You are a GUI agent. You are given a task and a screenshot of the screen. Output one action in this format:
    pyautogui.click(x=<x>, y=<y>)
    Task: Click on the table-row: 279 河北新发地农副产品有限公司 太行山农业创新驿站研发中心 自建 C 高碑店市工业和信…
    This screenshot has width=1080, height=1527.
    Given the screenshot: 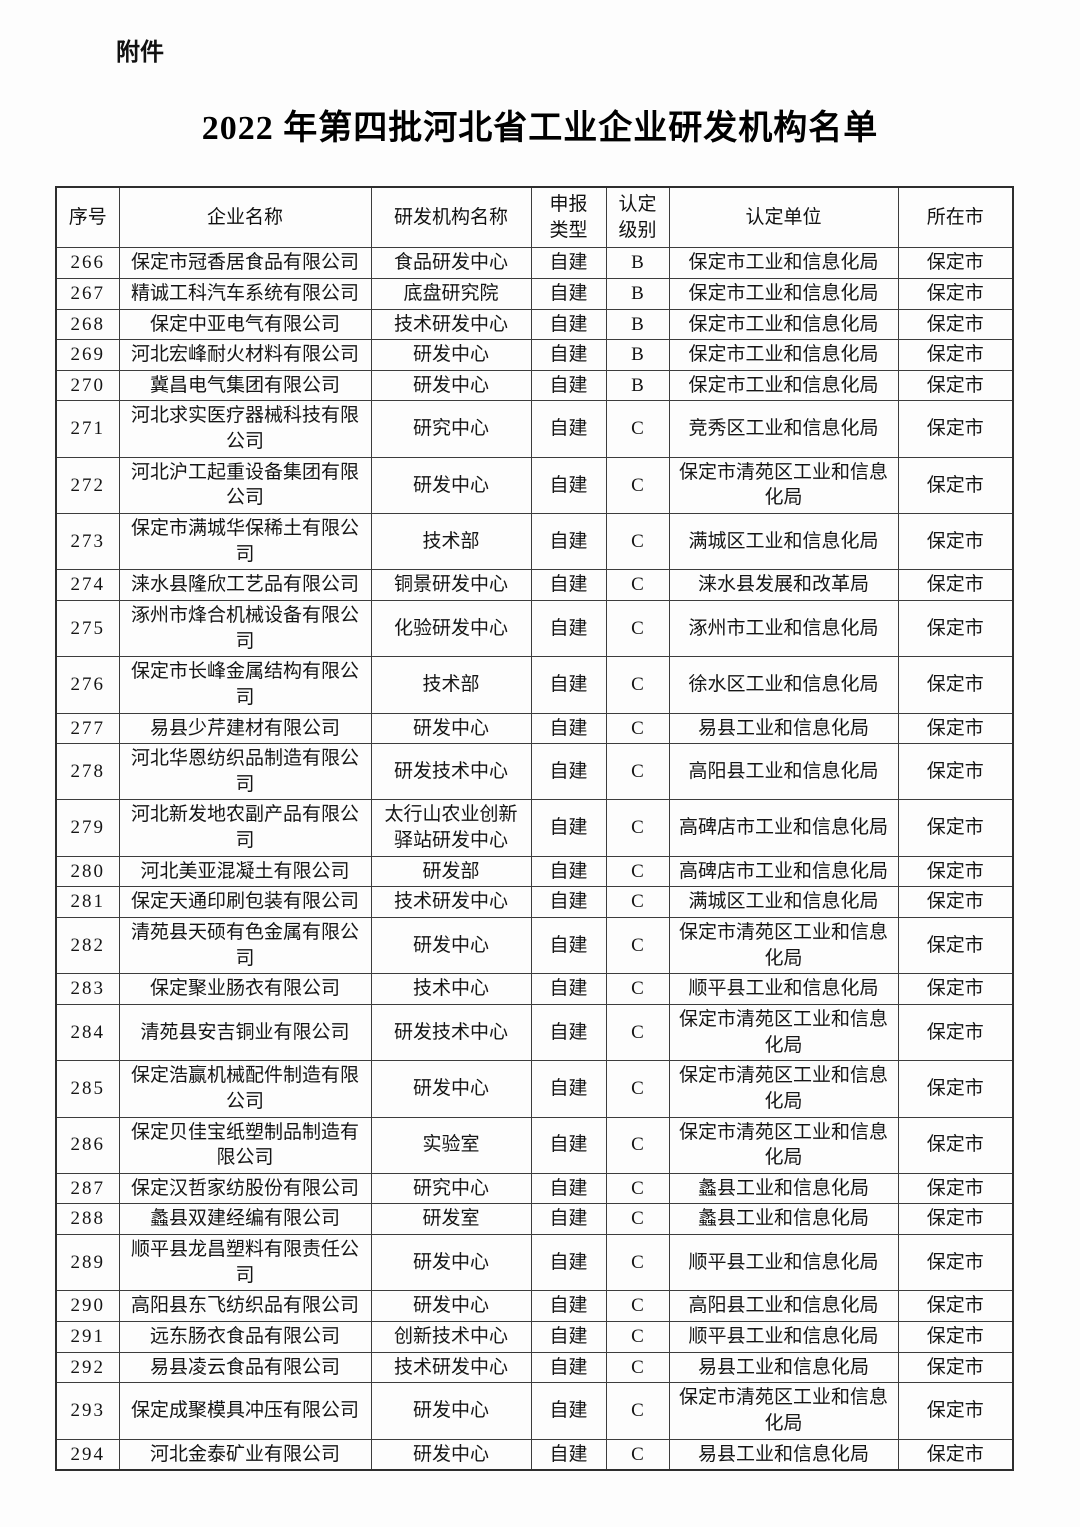 What is the action you would take?
    pyautogui.click(x=534, y=828)
    